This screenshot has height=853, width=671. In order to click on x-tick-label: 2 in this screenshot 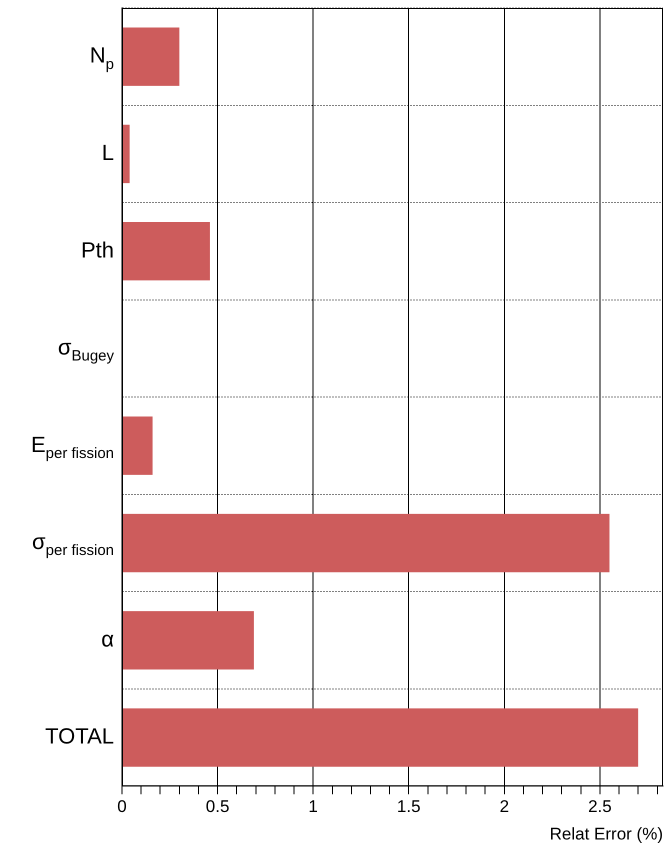, I will do `click(505, 806)`.